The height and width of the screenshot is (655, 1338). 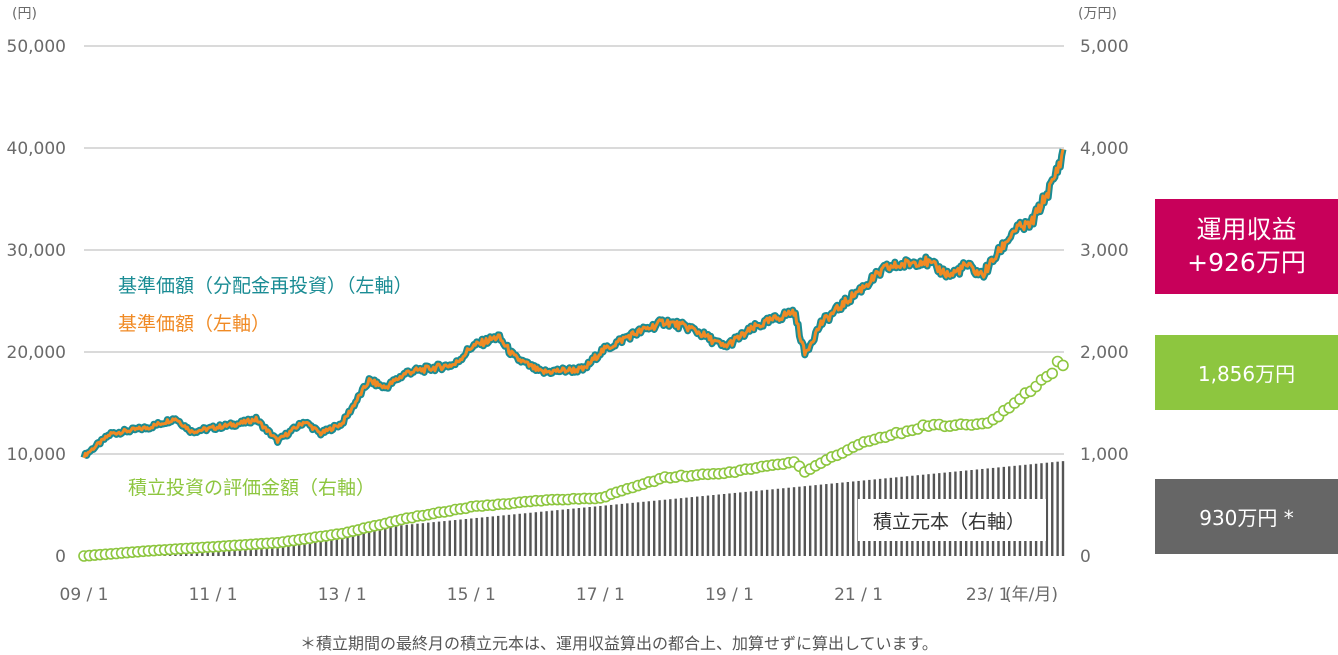 What do you see at coordinates (949, 522) in the screenshot?
I see `legend-principal-label: 積立元本（右軸）` at bounding box center [949, 522].